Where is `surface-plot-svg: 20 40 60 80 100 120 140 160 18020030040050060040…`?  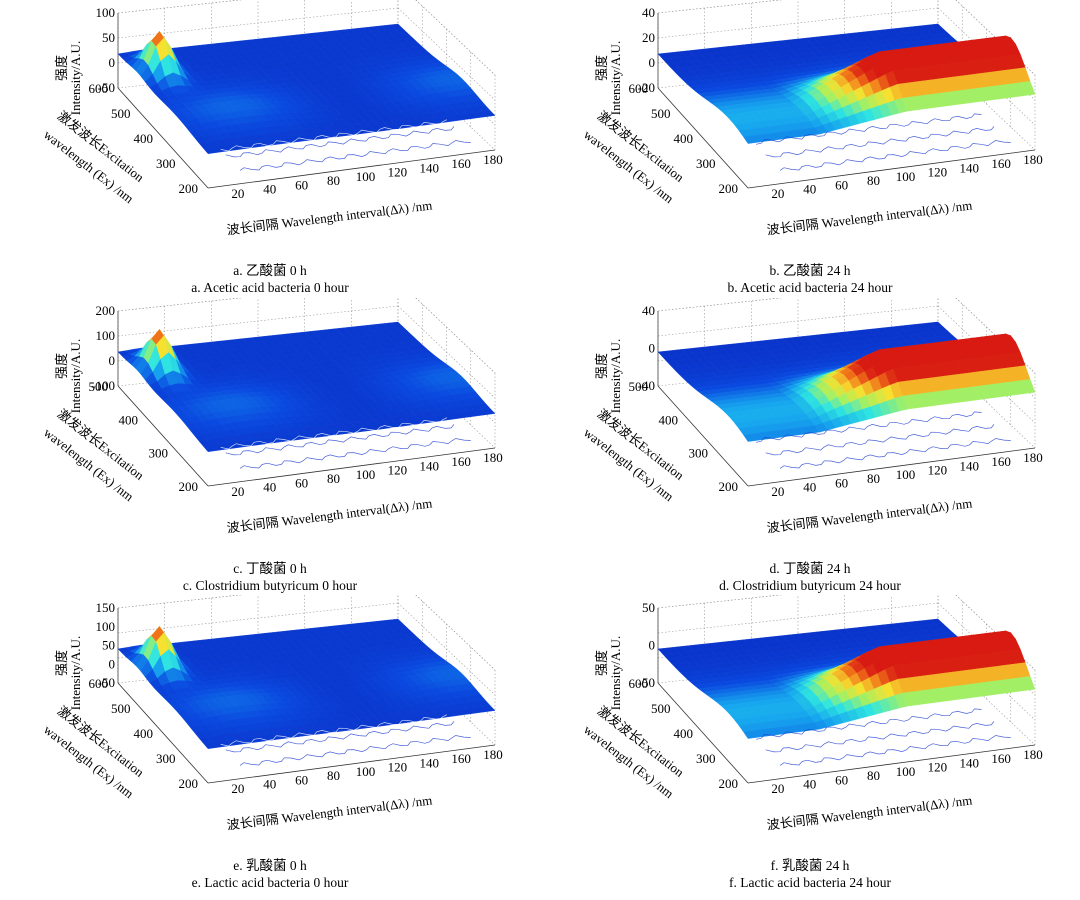 surface-plot-svg: 20 40 60 80 100 120 140 160 18020030040050060040… is located at coordinates (812, 119).